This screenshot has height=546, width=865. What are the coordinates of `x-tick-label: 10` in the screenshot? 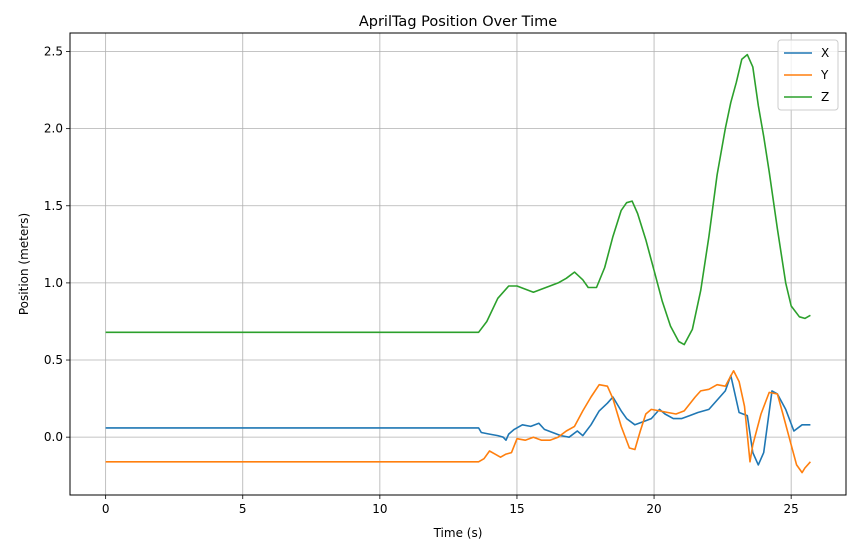 It's located at (379, 509).